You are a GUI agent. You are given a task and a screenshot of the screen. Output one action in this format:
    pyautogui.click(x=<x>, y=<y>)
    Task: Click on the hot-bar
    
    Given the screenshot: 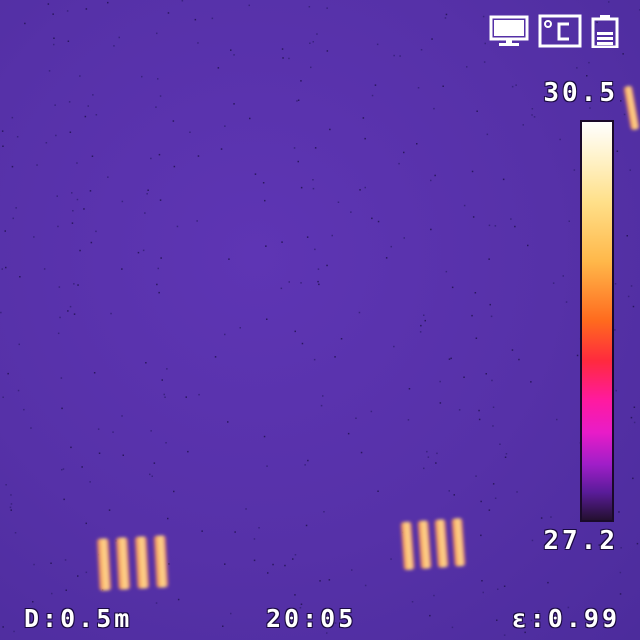 What is the action you would take?
    pyautogui.click(x=407, y=545)
    